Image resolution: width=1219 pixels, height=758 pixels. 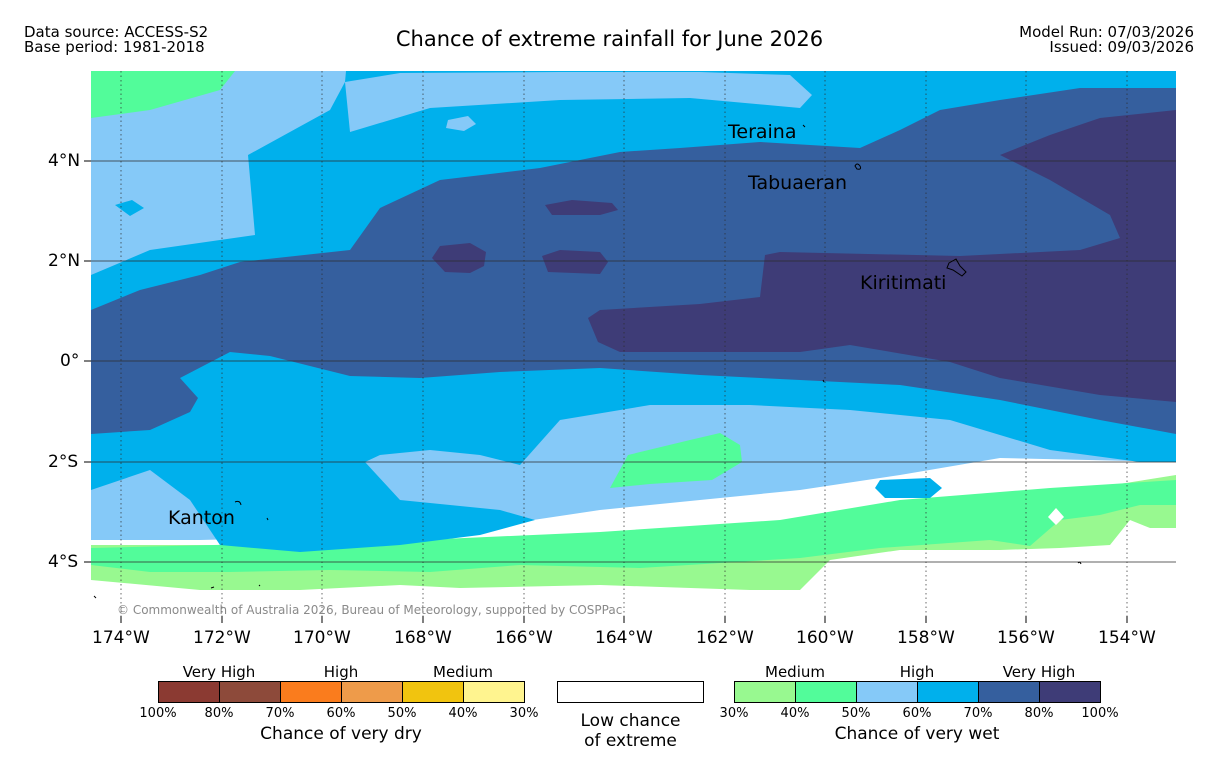 I want to click on low-chance-line1: Low chance, so click(x=630, y=721).